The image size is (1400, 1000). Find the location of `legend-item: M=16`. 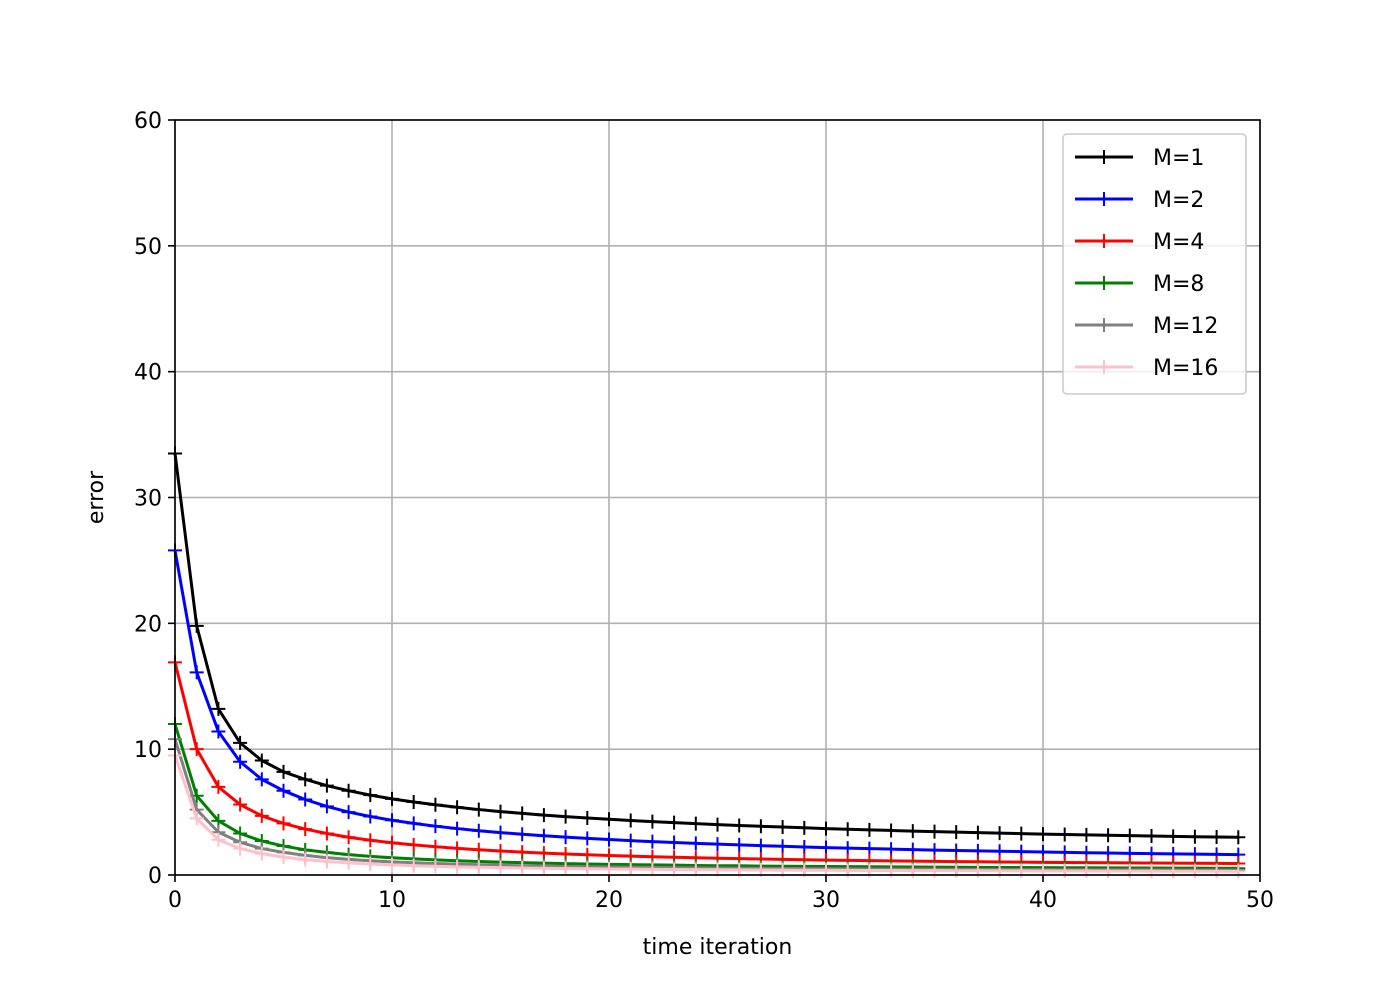

legend-item: M=16 is located at coordinates (1146, 368).